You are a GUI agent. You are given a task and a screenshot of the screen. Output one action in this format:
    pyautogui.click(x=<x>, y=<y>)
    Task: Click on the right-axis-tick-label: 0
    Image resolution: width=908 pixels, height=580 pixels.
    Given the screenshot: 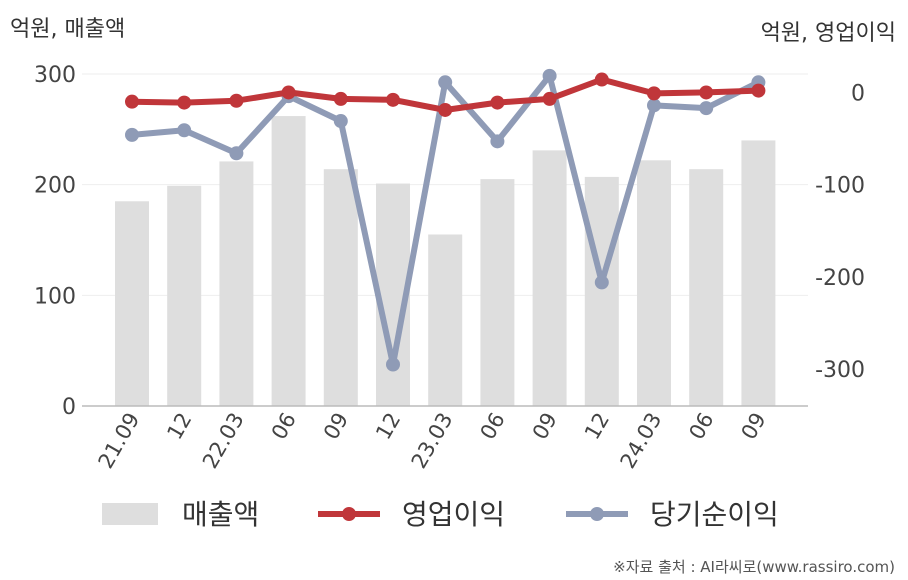 What is the action you would take?
    pyautogui.click(x=858, y=93)
    